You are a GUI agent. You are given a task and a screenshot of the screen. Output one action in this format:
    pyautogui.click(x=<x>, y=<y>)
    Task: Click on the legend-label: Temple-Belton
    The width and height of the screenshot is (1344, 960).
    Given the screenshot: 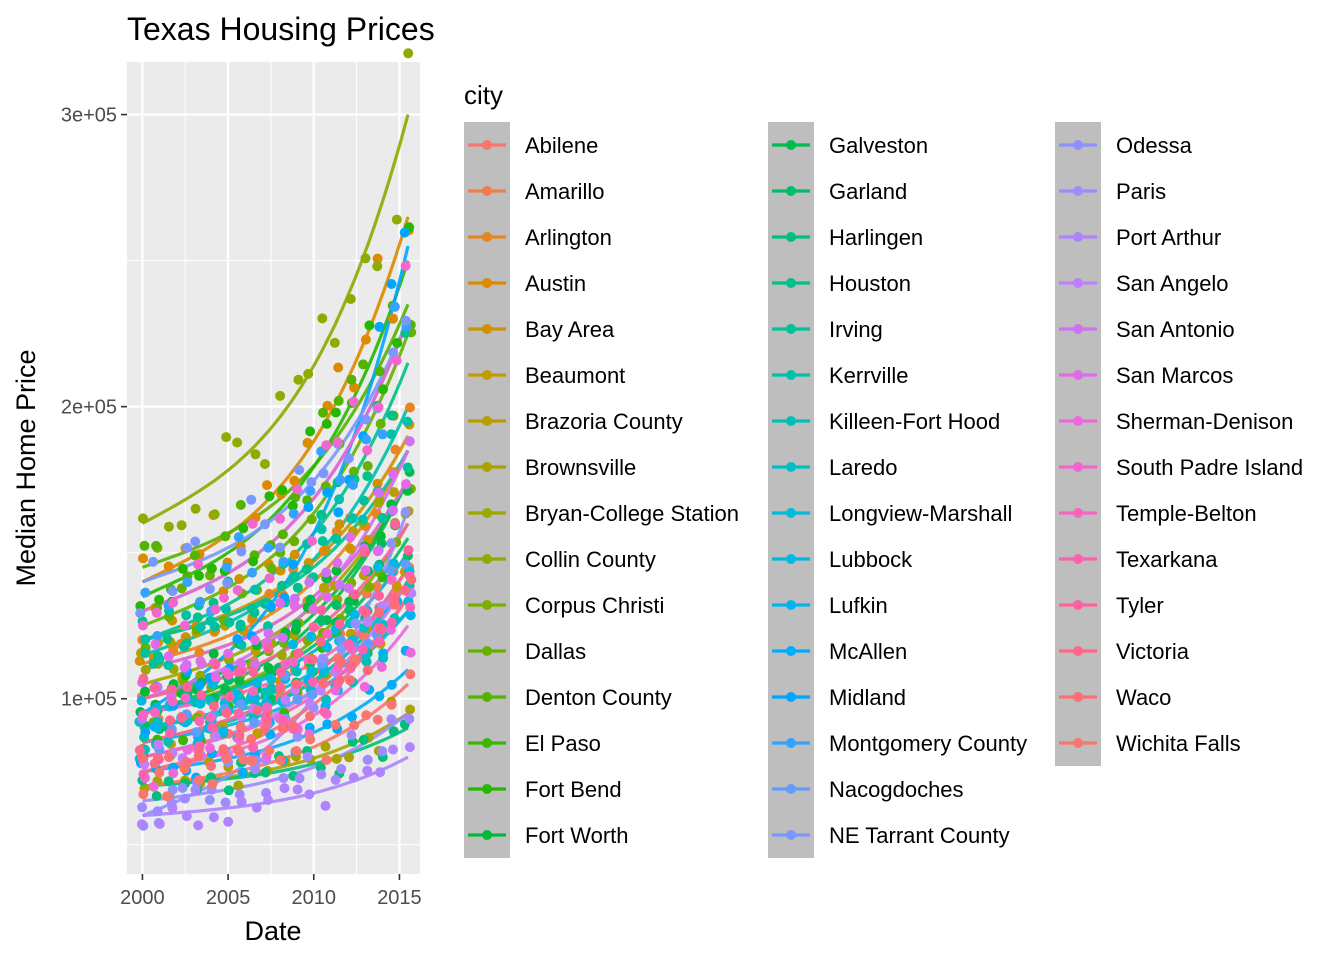 What is the action you would take?
    pyautogui.click(x=1186, y=513)
    